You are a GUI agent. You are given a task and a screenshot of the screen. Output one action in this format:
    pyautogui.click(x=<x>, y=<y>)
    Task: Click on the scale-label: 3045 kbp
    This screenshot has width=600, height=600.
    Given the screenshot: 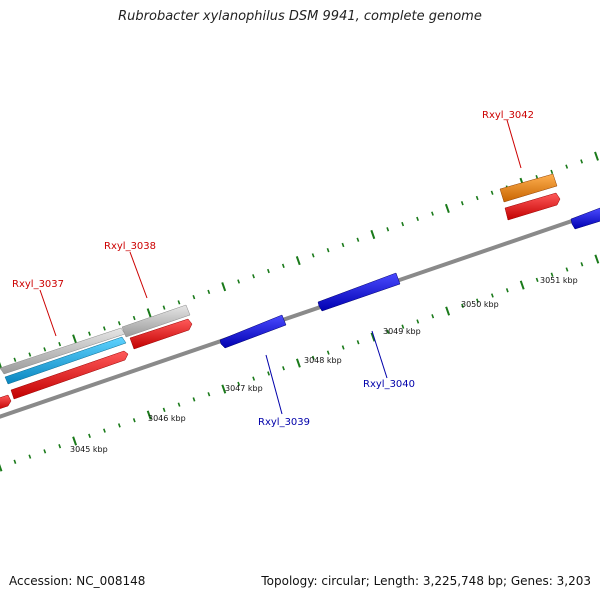 What is the action you would take?
    pyautogui.click(x=89, y=449)
    